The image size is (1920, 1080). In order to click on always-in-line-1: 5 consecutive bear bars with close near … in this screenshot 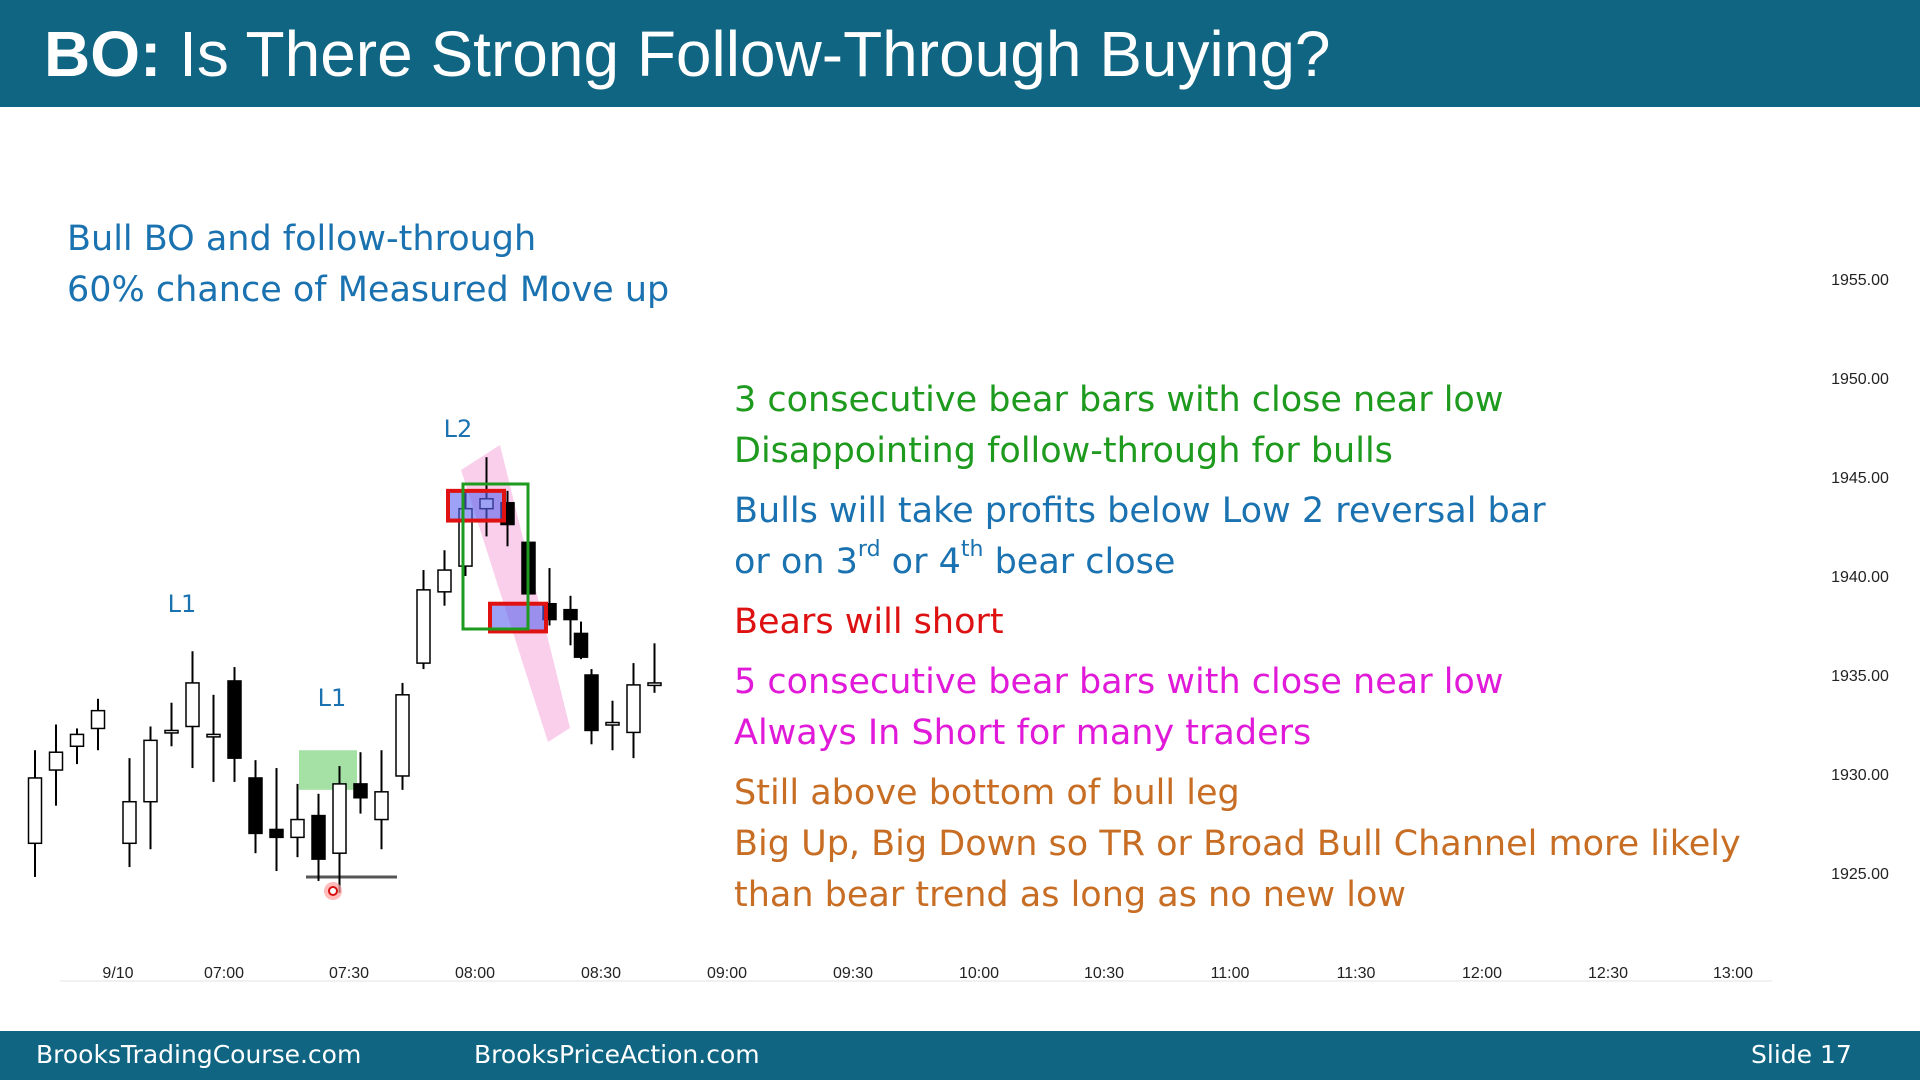, I will do `click(1119, 682)`.